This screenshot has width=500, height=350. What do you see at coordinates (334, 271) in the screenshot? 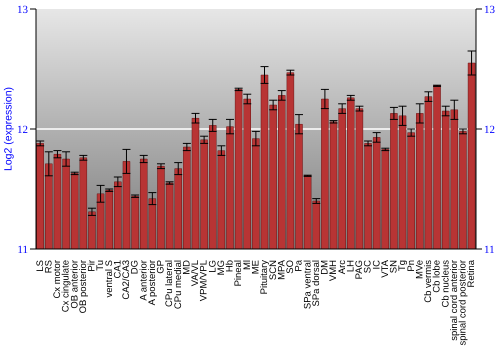
I see `x-tick-label: VMH` at bounding box center [334, 271].